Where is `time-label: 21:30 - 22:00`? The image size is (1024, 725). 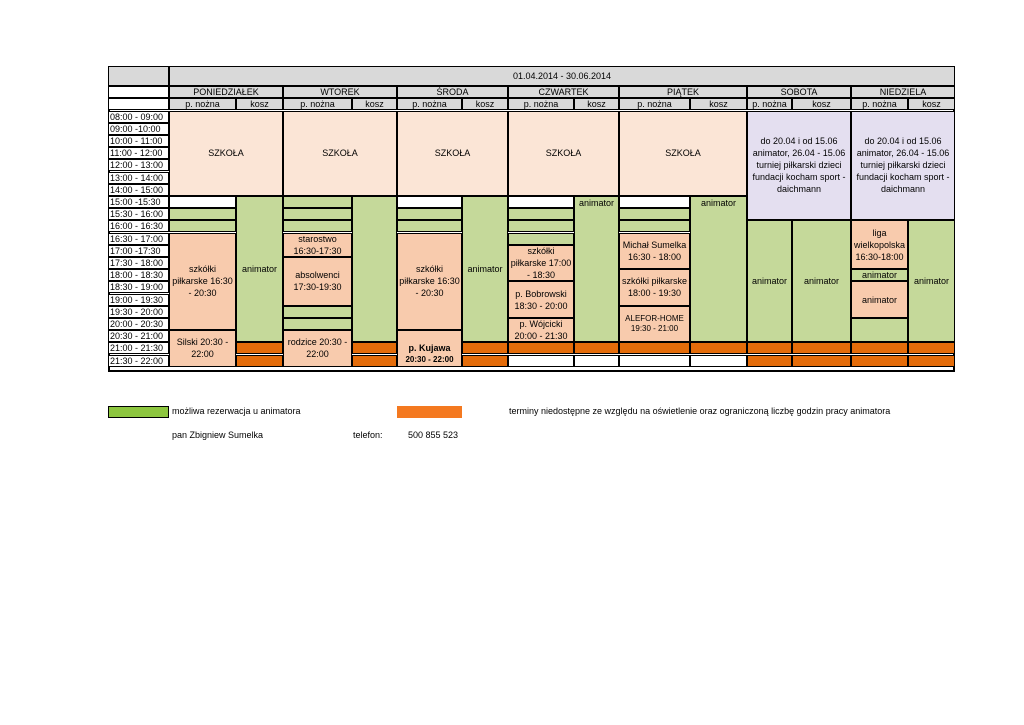 time-label: 21:30 - 22:00 is located at coordinates (138, 360).